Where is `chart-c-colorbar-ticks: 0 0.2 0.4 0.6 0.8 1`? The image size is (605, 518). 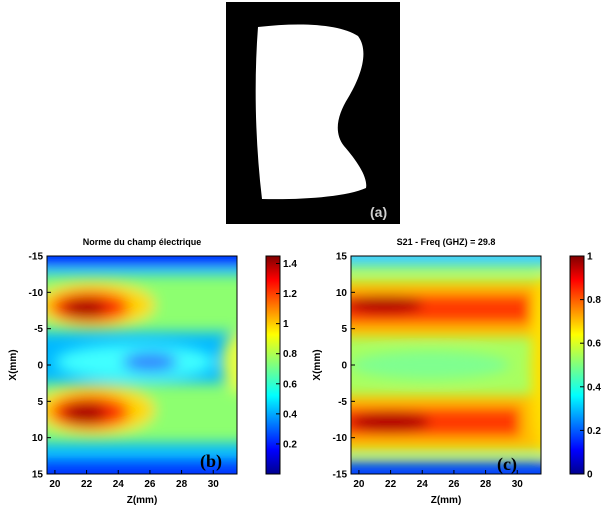 chart-c-colorbar-ticks: 0 0.2 0.4 0.6 0.8 1 is located at coordinates (590, 366).